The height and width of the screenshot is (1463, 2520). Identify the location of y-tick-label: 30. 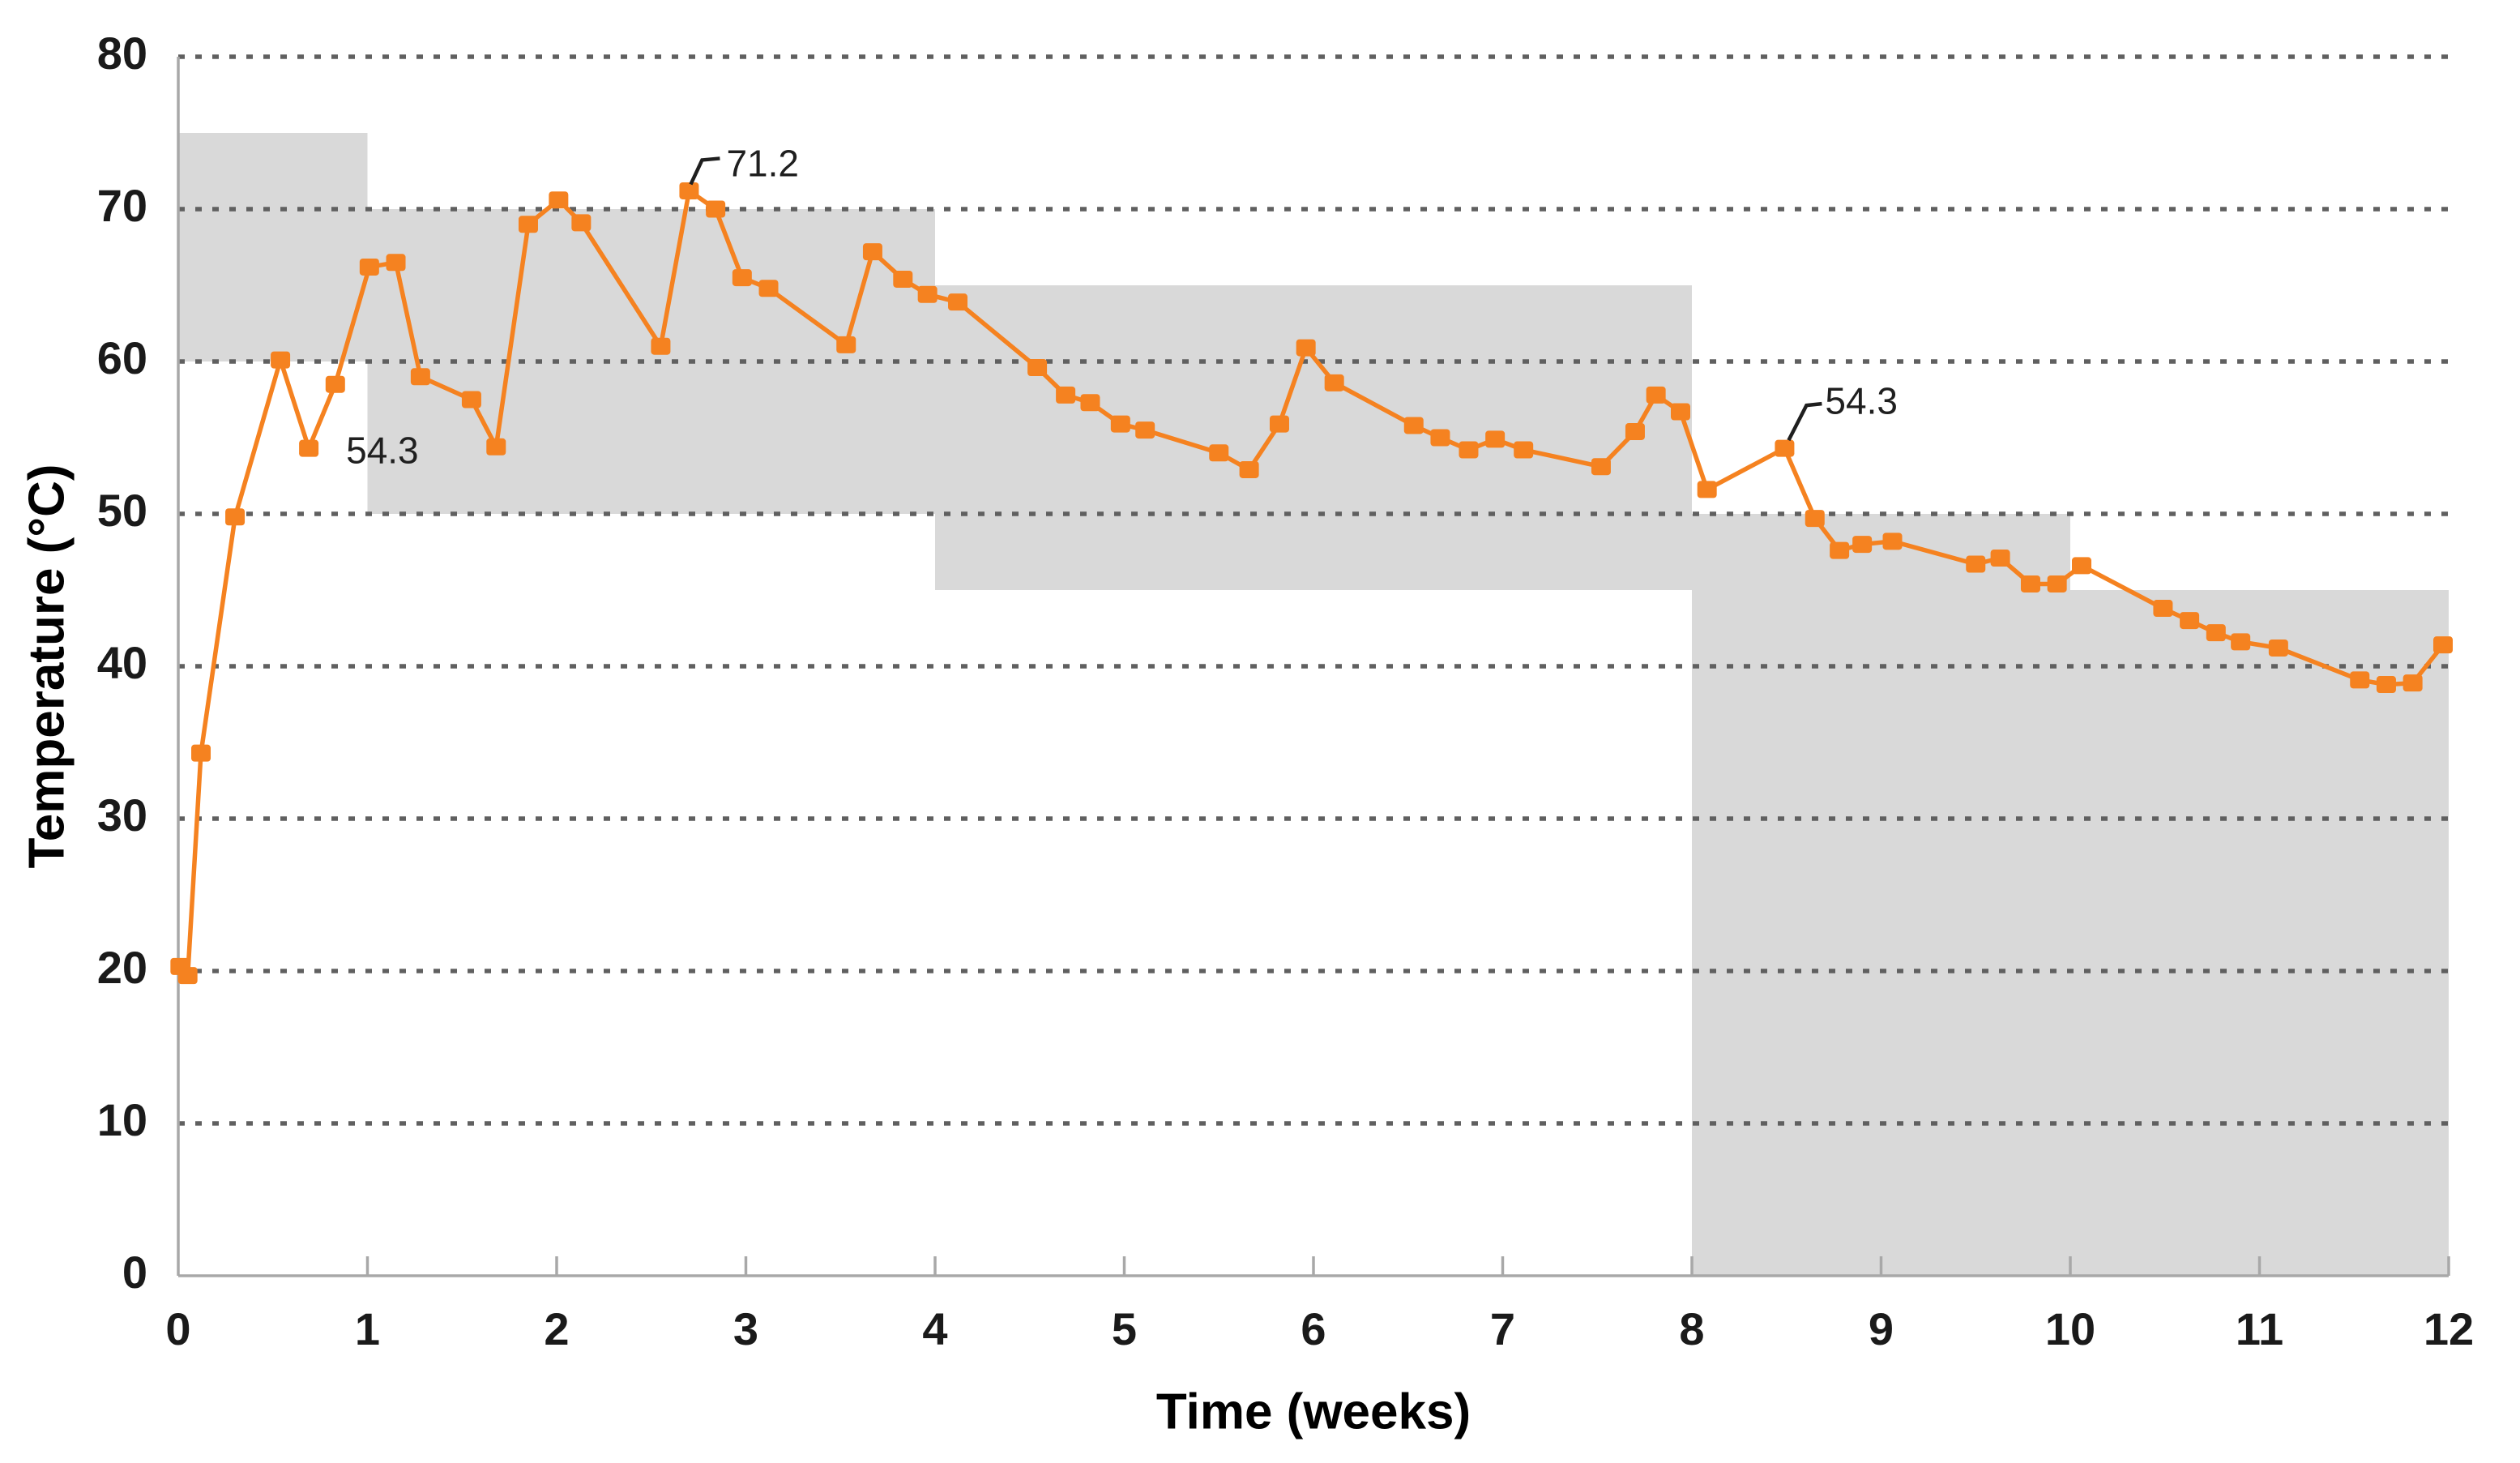
(122, 815).